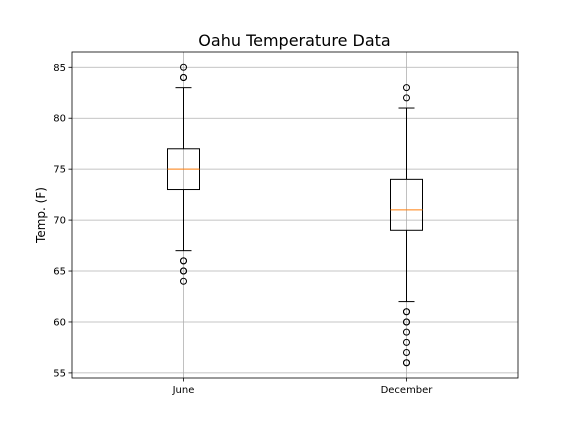  I want to click on iqr-box, so click(406, 204).